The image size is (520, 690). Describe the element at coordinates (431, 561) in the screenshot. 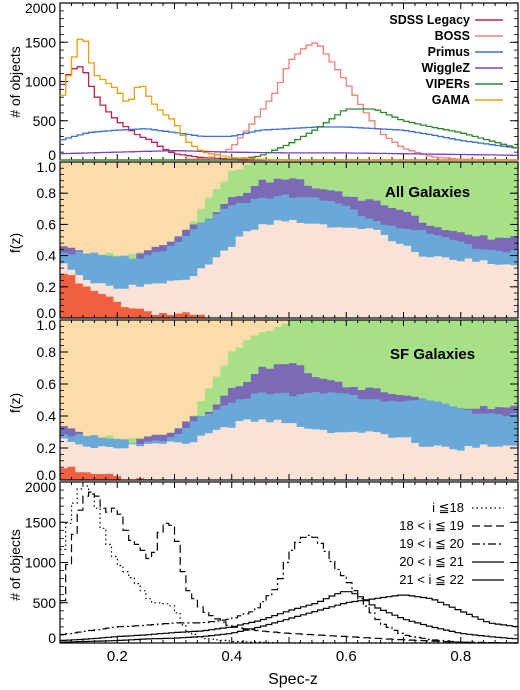

I see `legend-label: 20 < i ≦ 21` at that location.